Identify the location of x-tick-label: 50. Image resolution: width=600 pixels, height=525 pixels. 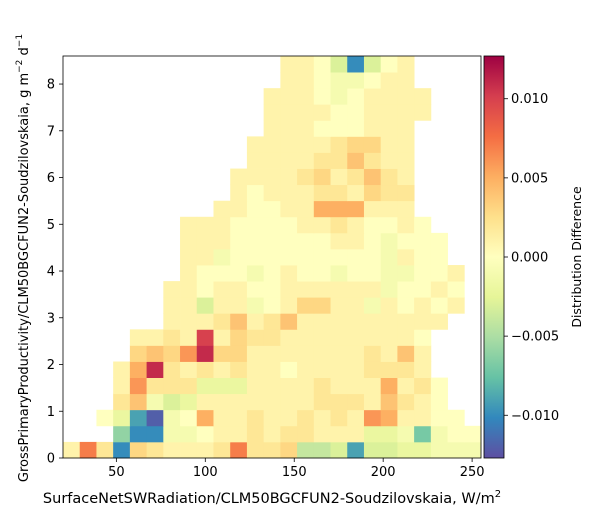
(116, 472).